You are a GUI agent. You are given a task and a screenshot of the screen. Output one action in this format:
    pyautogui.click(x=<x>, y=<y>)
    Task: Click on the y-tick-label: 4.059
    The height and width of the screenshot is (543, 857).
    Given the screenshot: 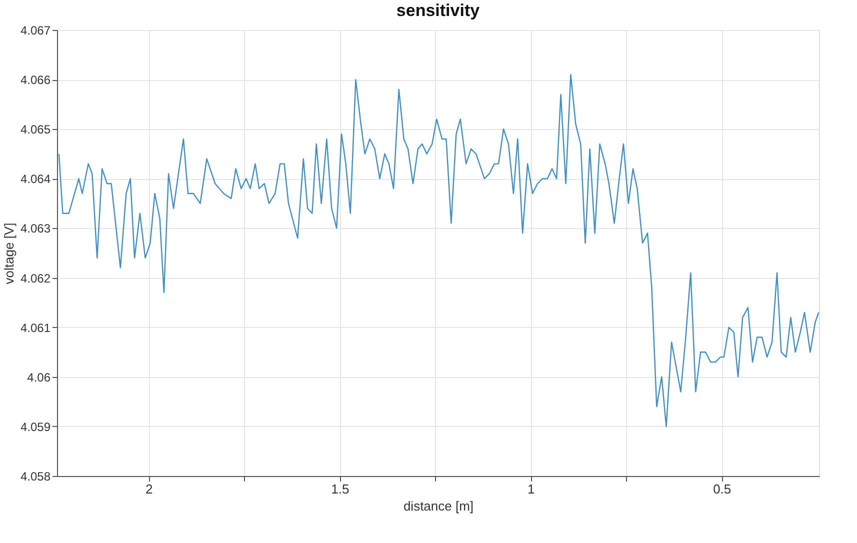 What is the action you would take?
    pyautogui.click(x=35, y=427)
    